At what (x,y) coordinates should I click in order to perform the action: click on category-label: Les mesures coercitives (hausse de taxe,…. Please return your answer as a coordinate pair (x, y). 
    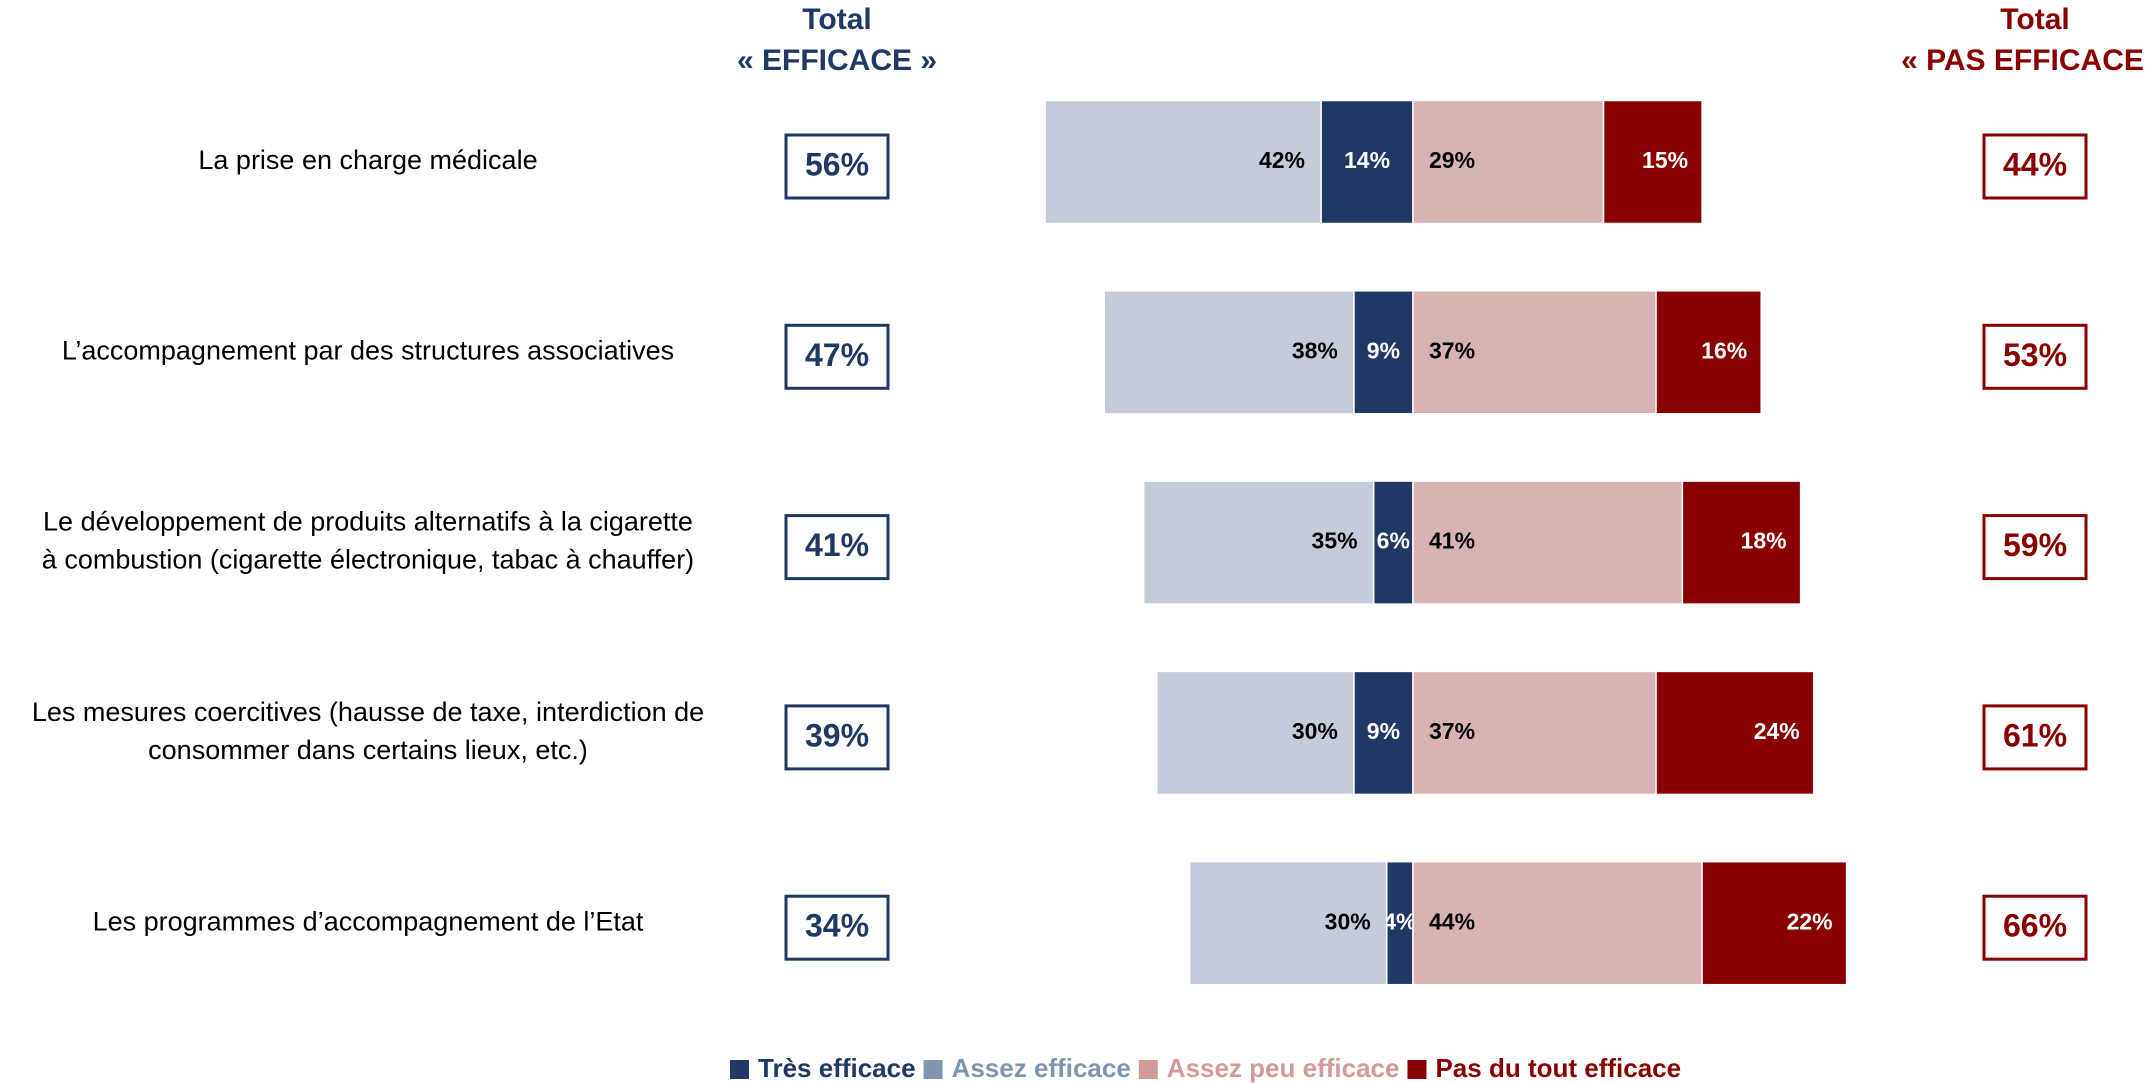
    Looking at the image, I should click on (368, 712).